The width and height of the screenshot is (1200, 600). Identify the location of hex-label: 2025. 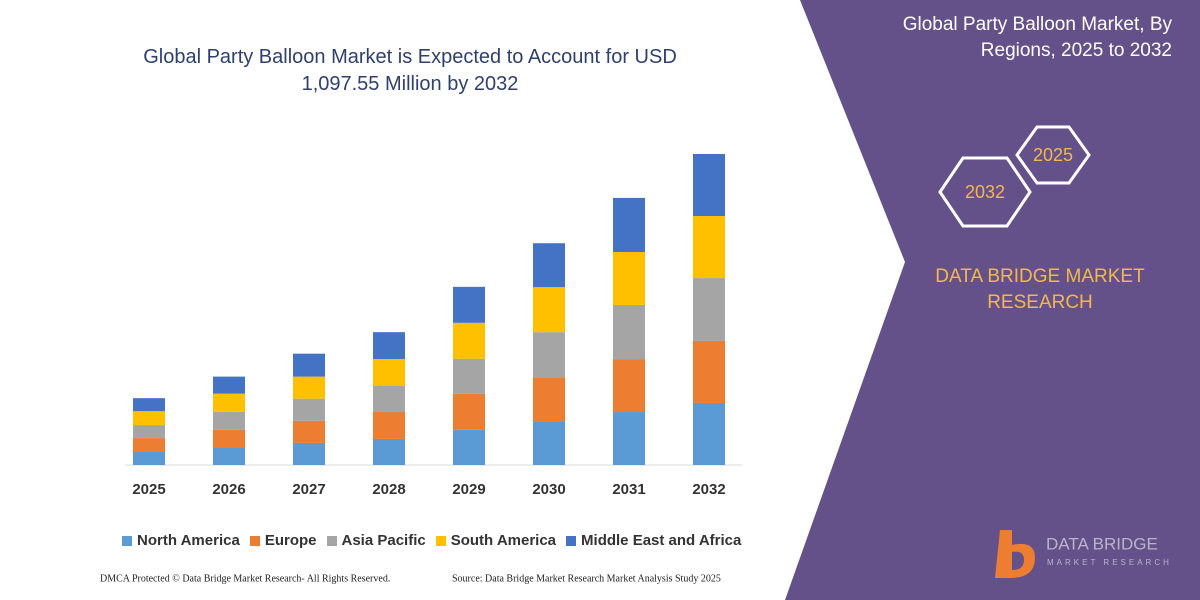
(1053, 155).